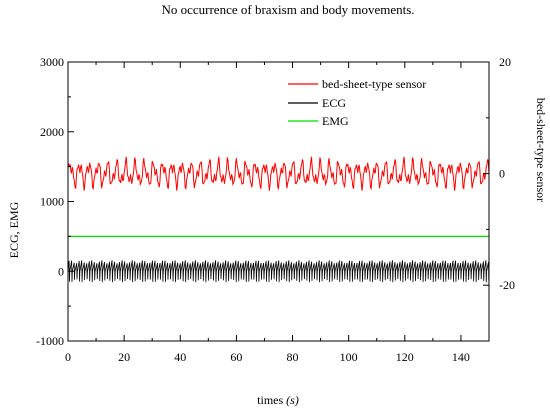 This screenshot has width=550, height=412. I want to click on y-left-tick-label: -1000, so click(50, 341).